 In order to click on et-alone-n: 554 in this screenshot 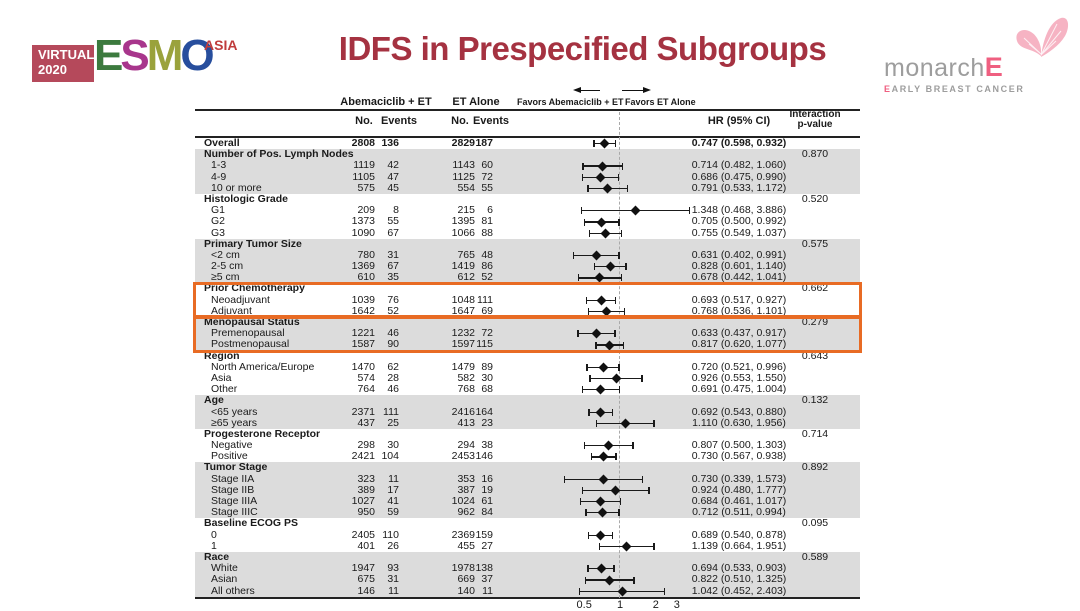, I will do `click(466, 187)`.